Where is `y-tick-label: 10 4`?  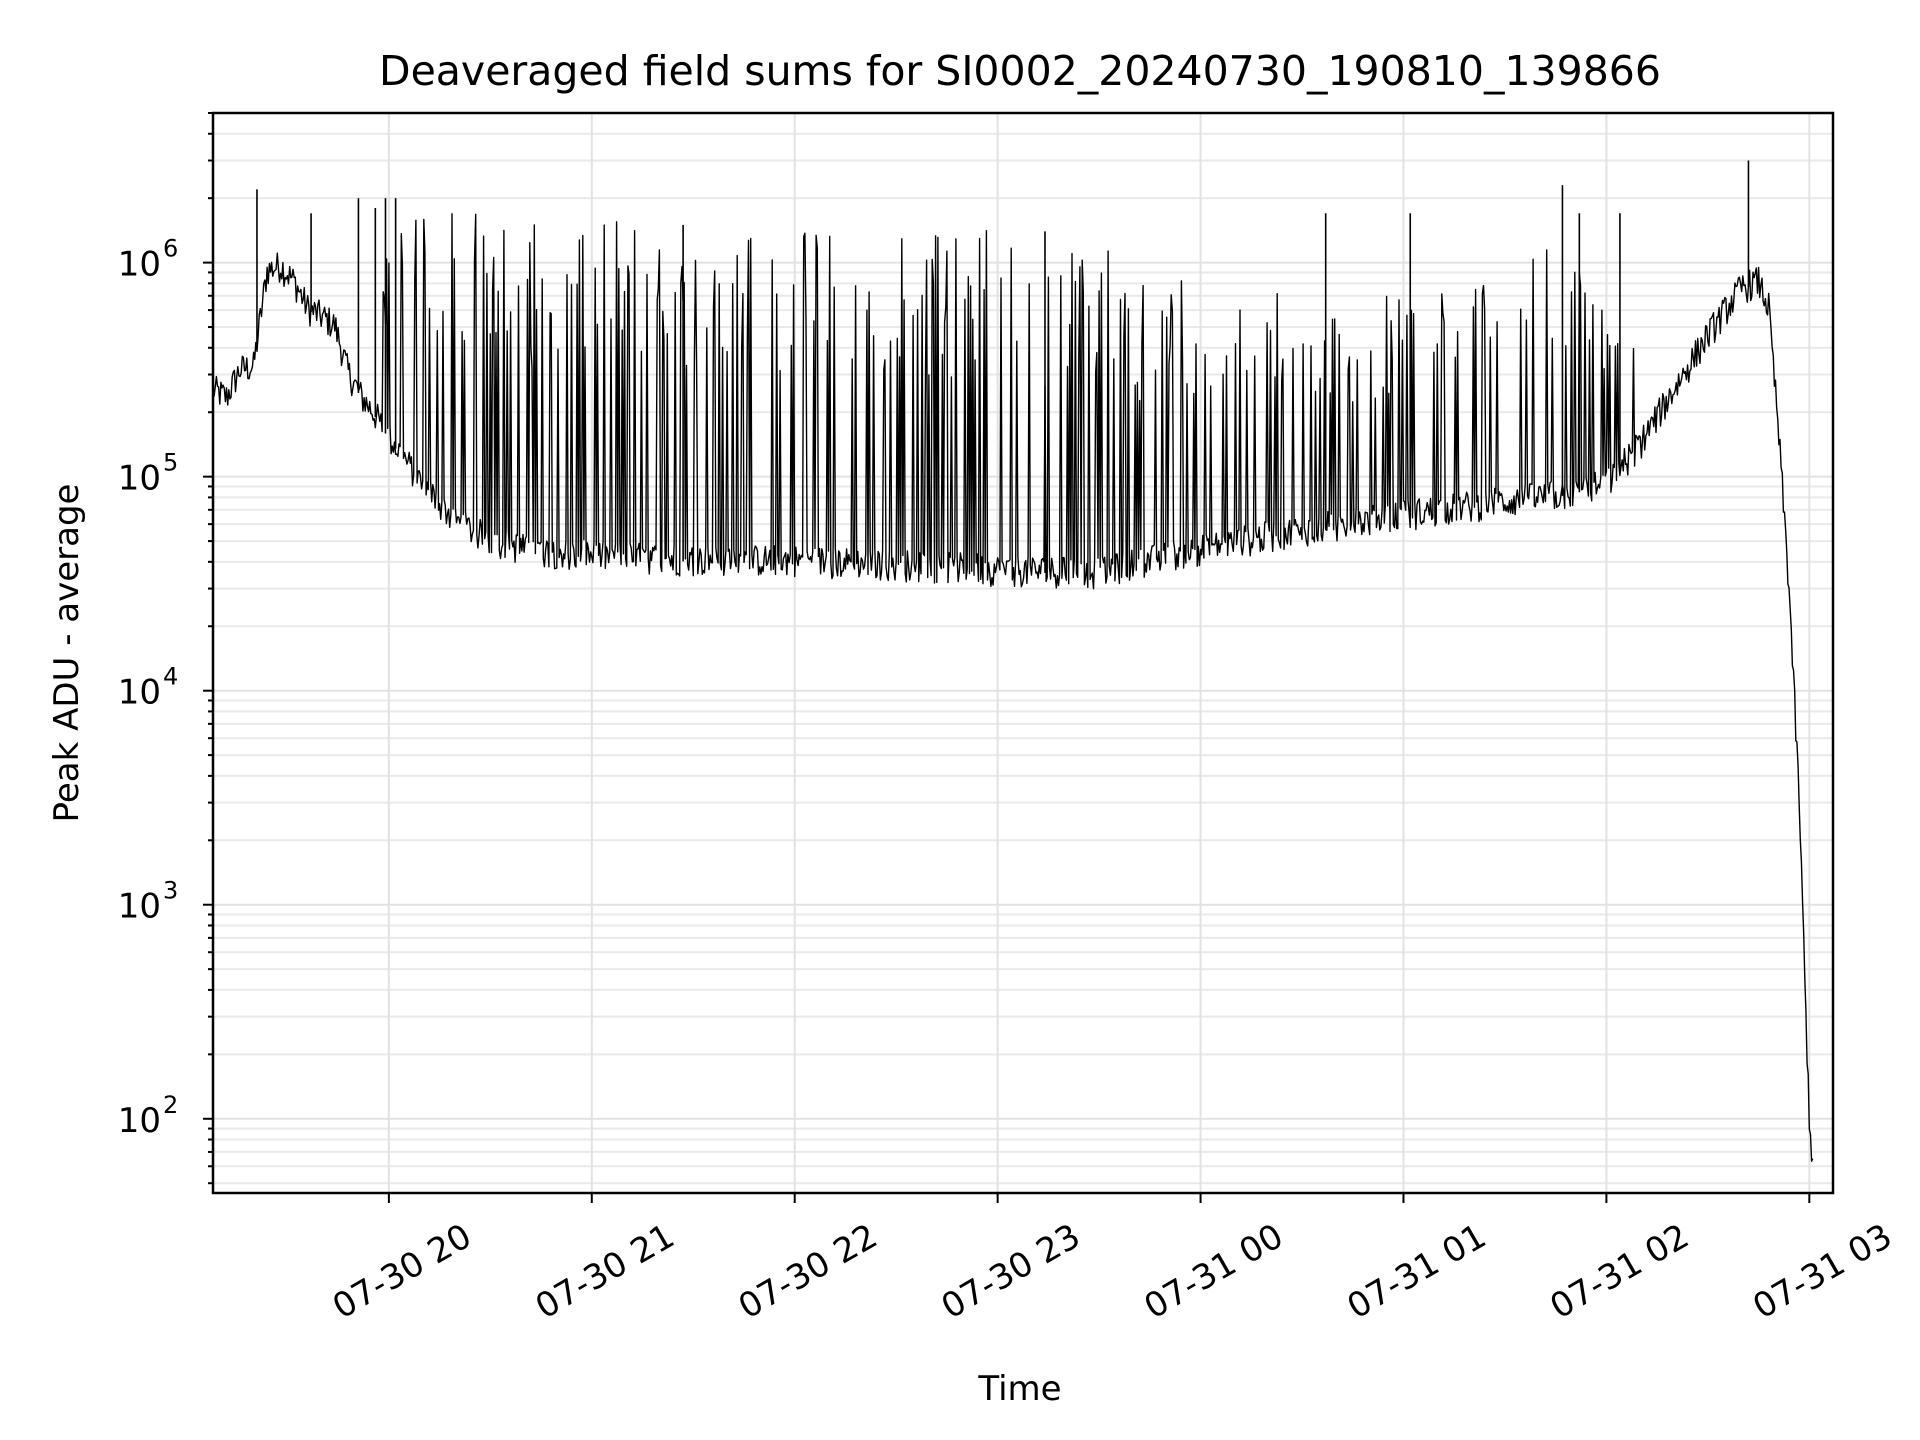 y-tick-label: 10 4 is located at coordinates (148, 688).